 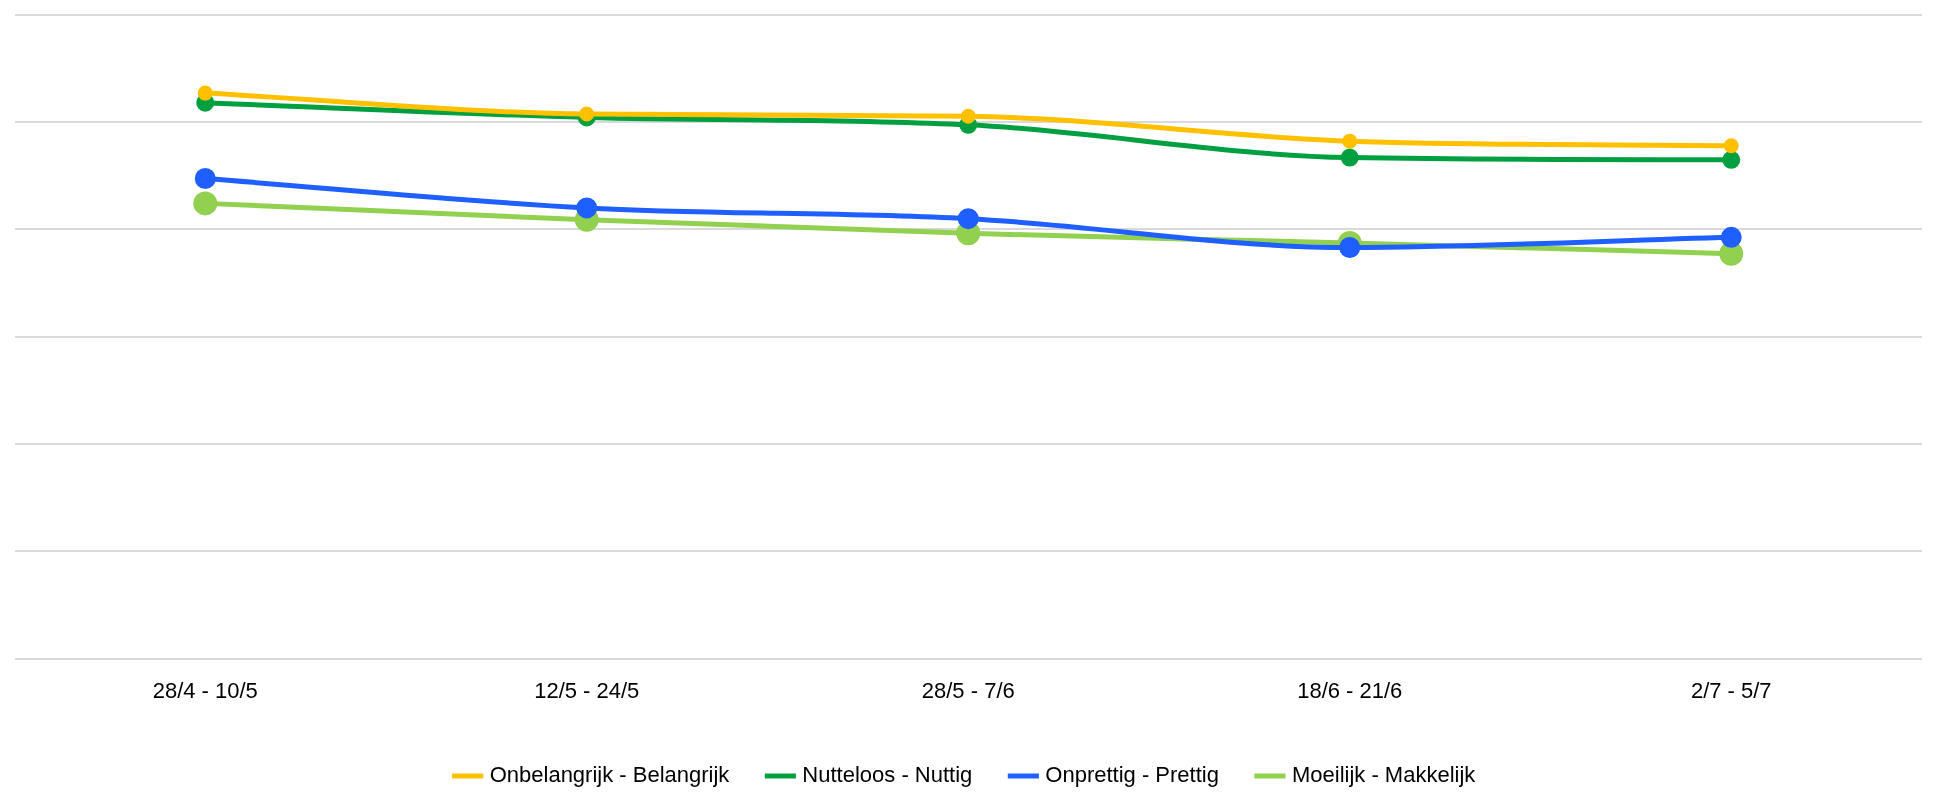 I want to click on x-tick-label: 2/7 - 5/7, so click(x=1731, y=690).